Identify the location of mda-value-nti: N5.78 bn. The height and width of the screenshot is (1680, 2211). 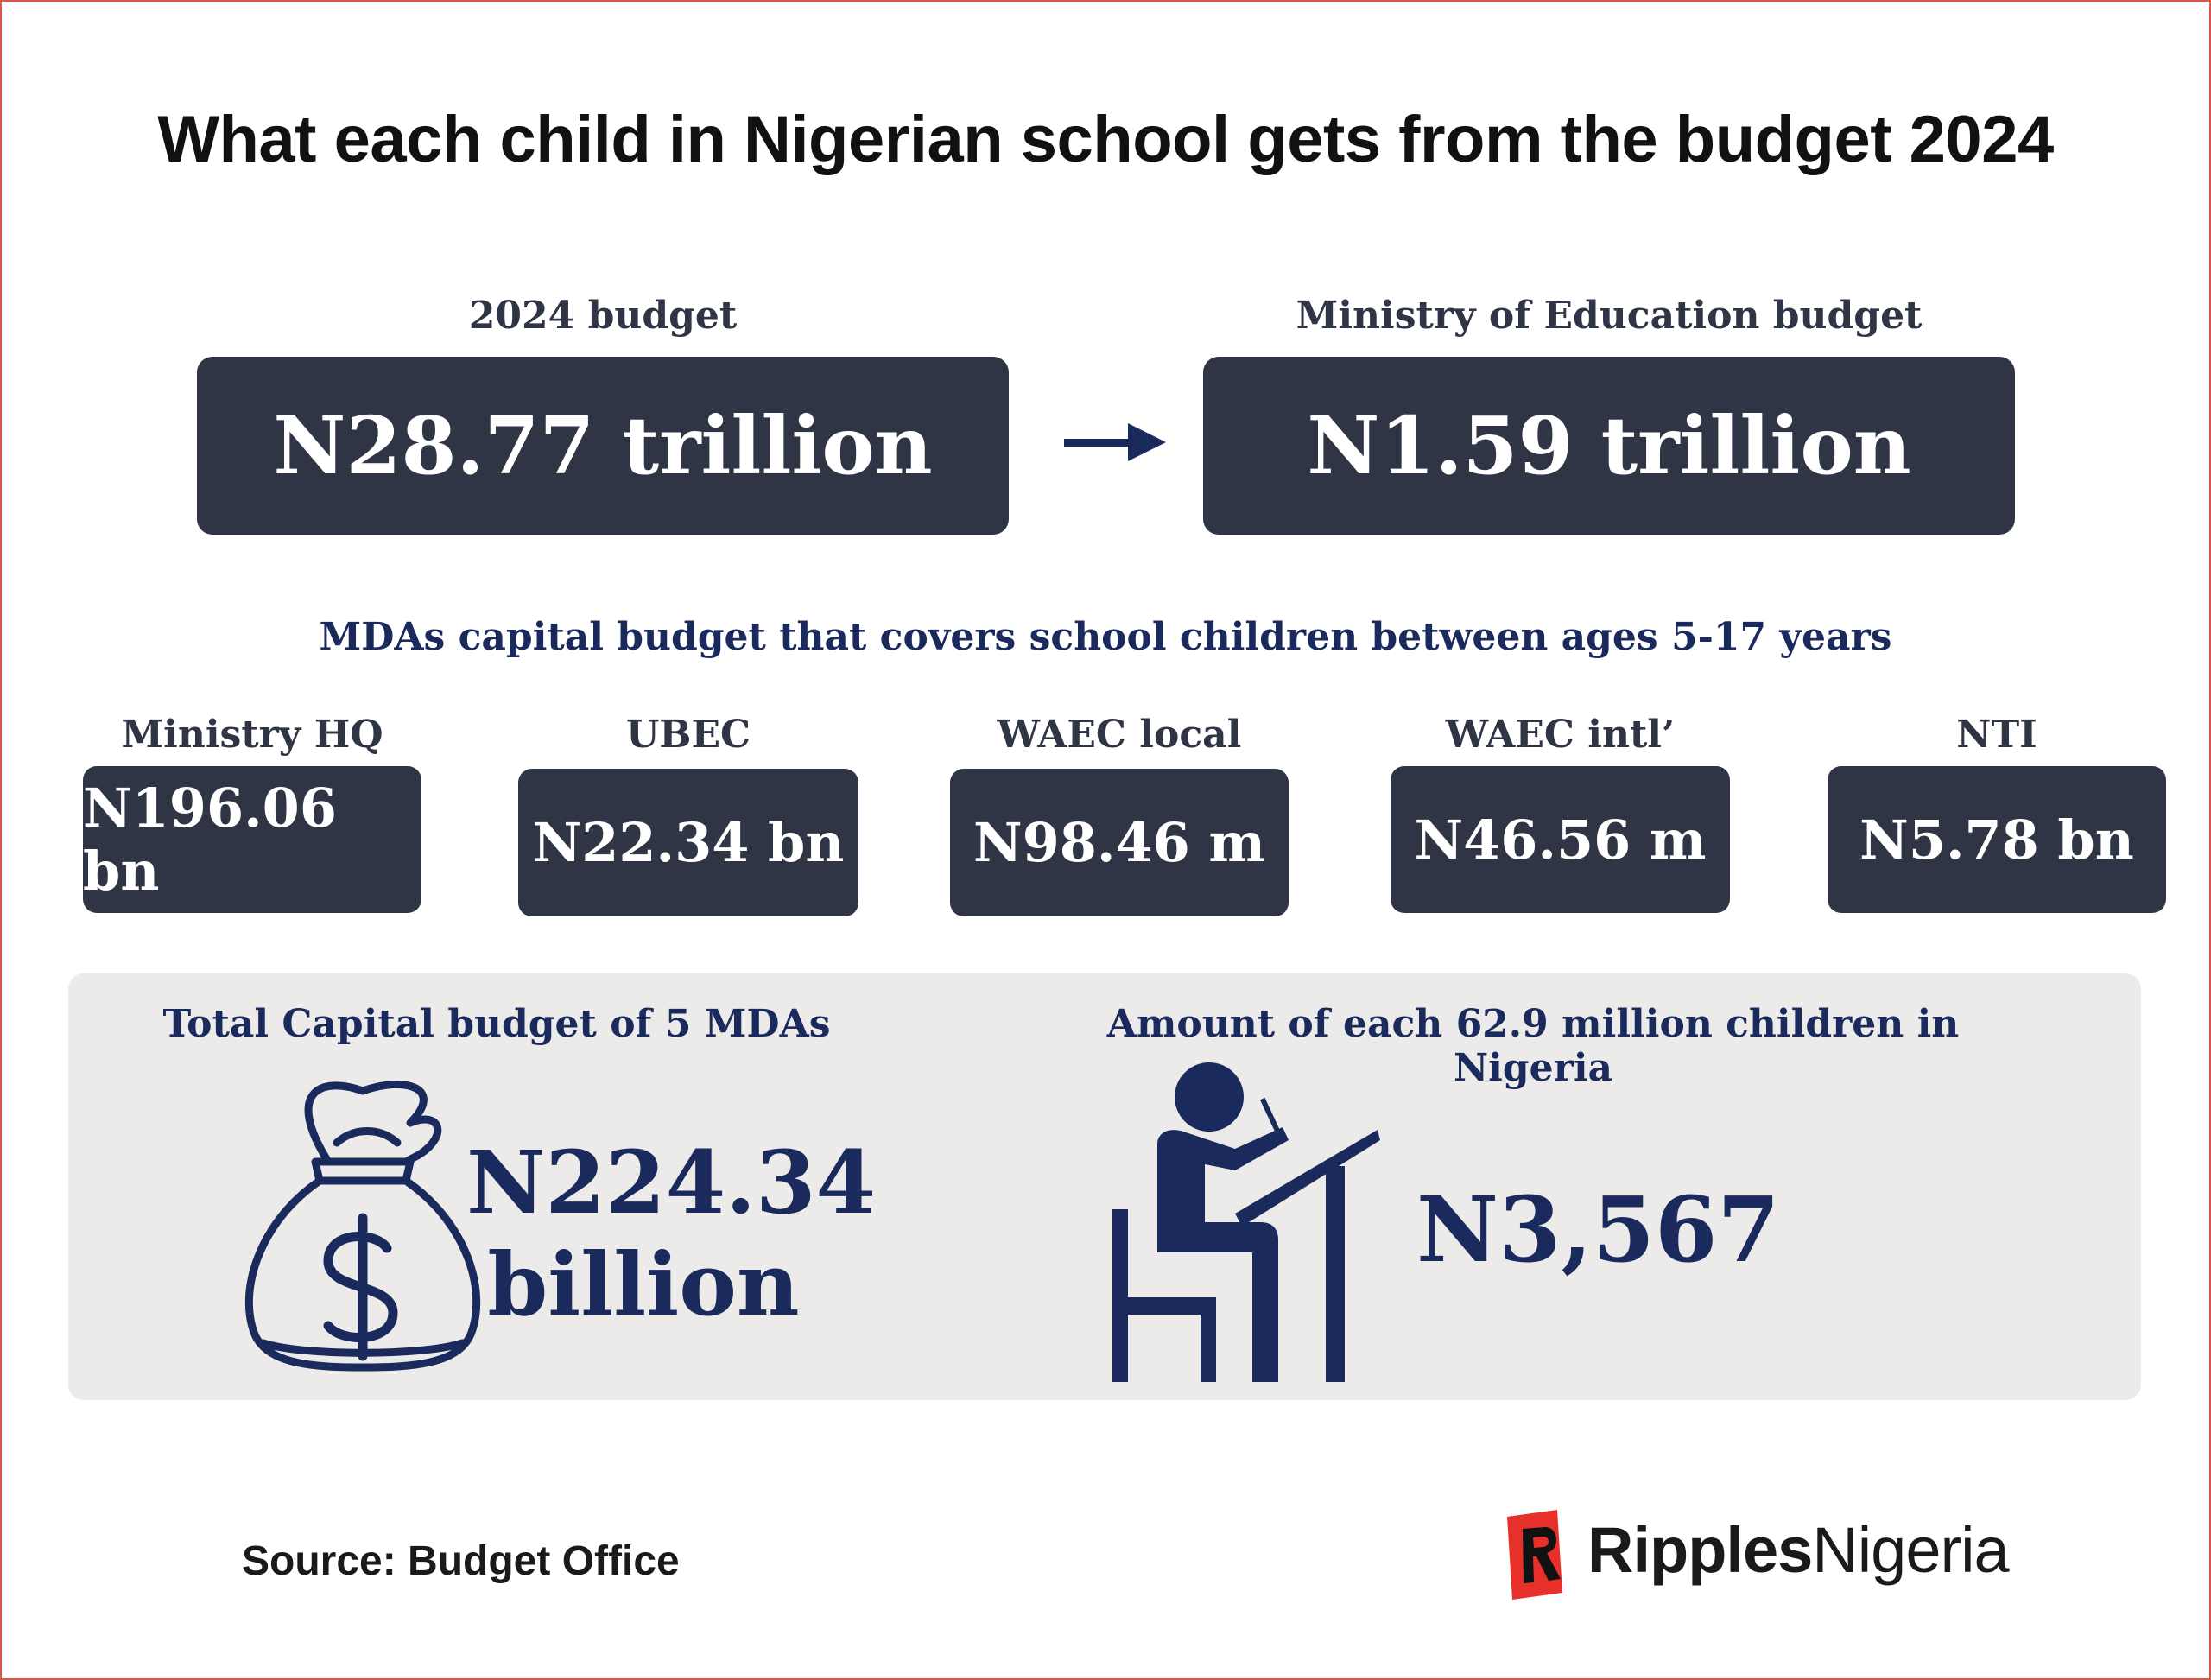
(1996, 840).